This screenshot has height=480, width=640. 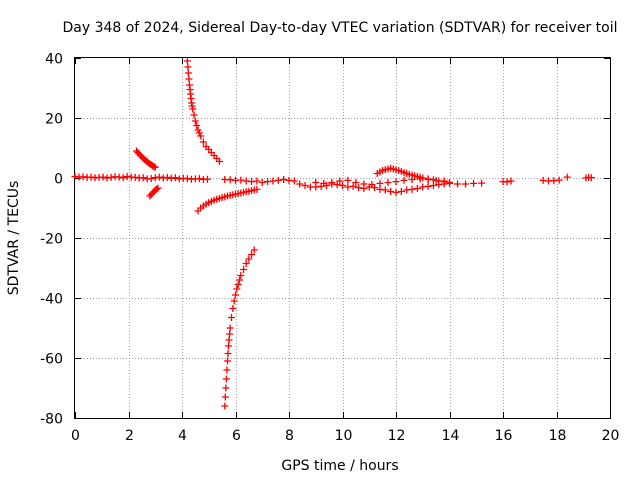 What do you see at coordinates (289, 436) in the screenshot?
I see `x-tick-label: 8` at bounding box center [289, 436].